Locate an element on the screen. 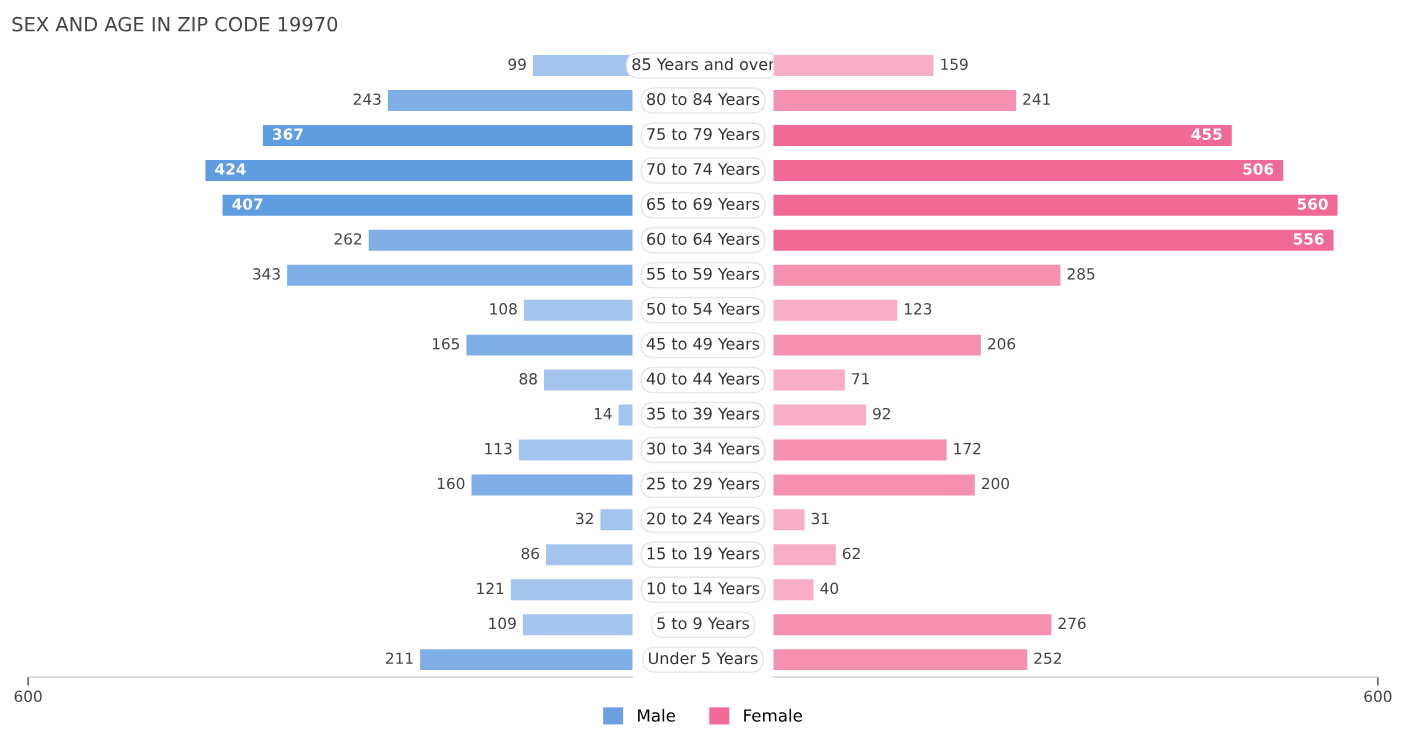 This screenshot has height=740, width=1406. y-tick-label: 50 to 54 Years is located at coordinates (703, 308).